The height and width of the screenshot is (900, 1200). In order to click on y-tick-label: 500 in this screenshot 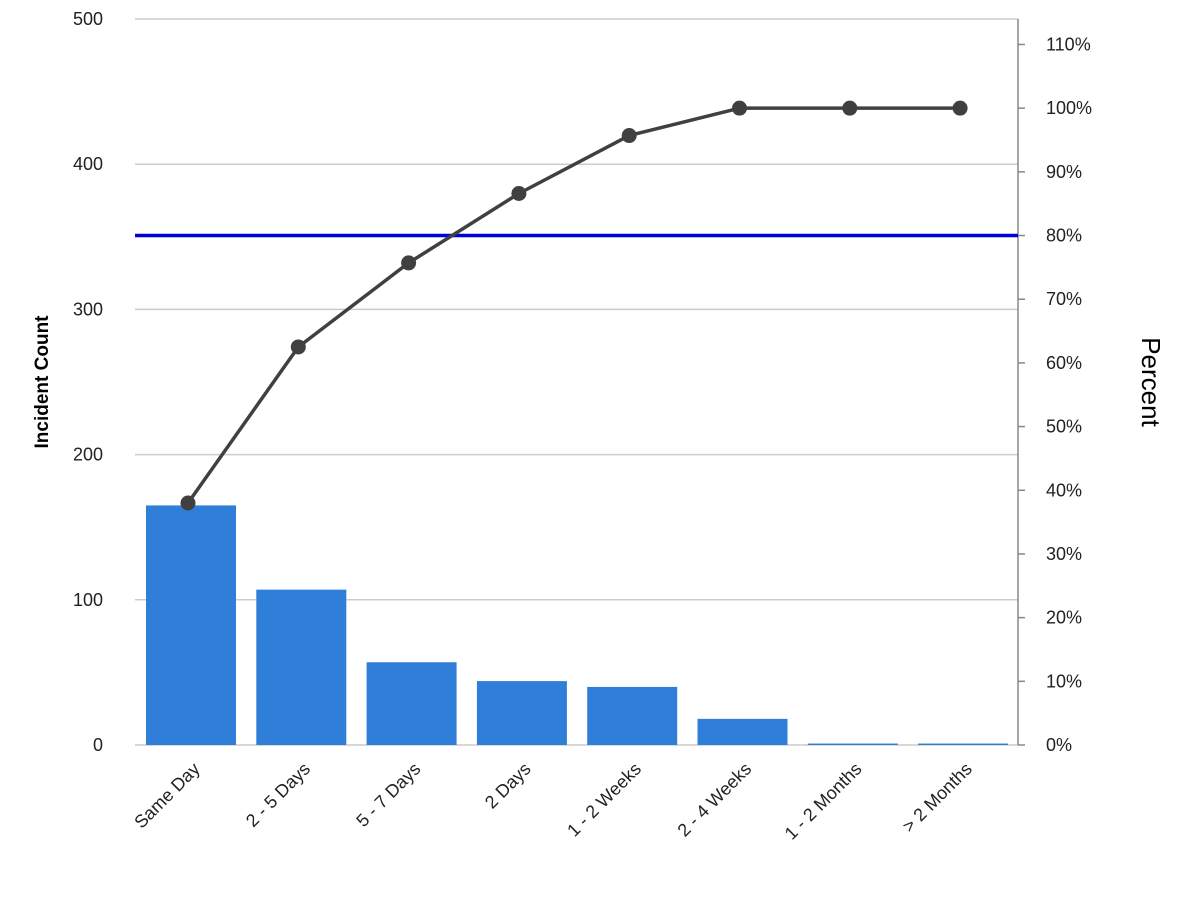, I will do `click(88, 19)`.